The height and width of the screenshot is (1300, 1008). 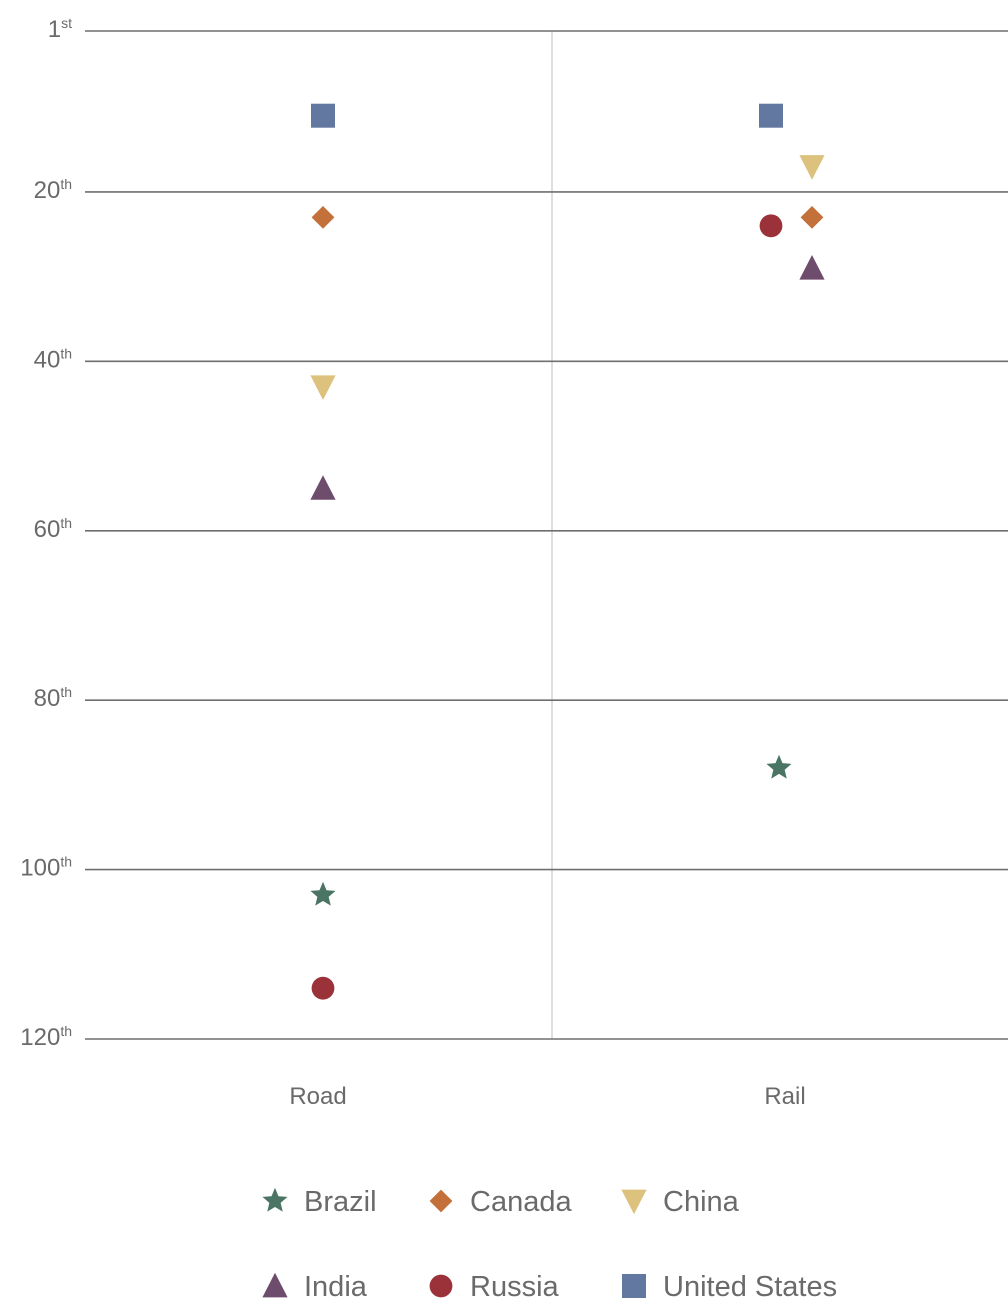 What do you see at coordinates (46, 1037) in the screenshot?
I see `y-tick-label: 120th` at bounding box center [46, 1037].